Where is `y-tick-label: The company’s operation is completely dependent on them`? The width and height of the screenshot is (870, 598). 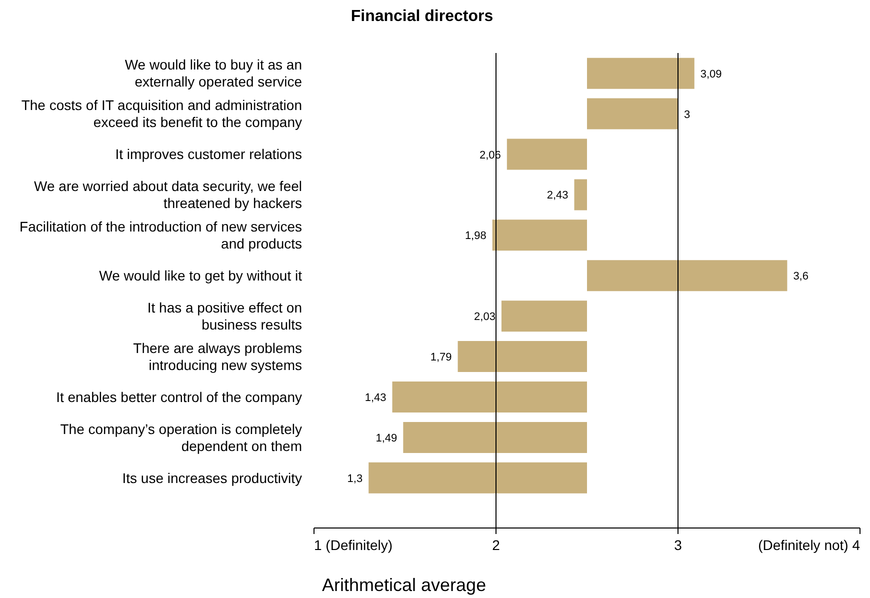
y-tick-label: The company’s operation is completely dependent on them is located at coordinates (181, 437).